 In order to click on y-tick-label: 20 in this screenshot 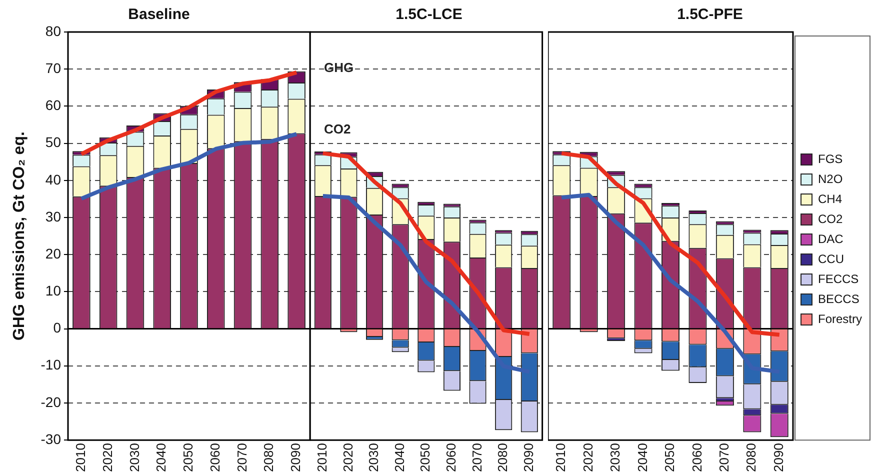, I will do `click(53, 253)`.